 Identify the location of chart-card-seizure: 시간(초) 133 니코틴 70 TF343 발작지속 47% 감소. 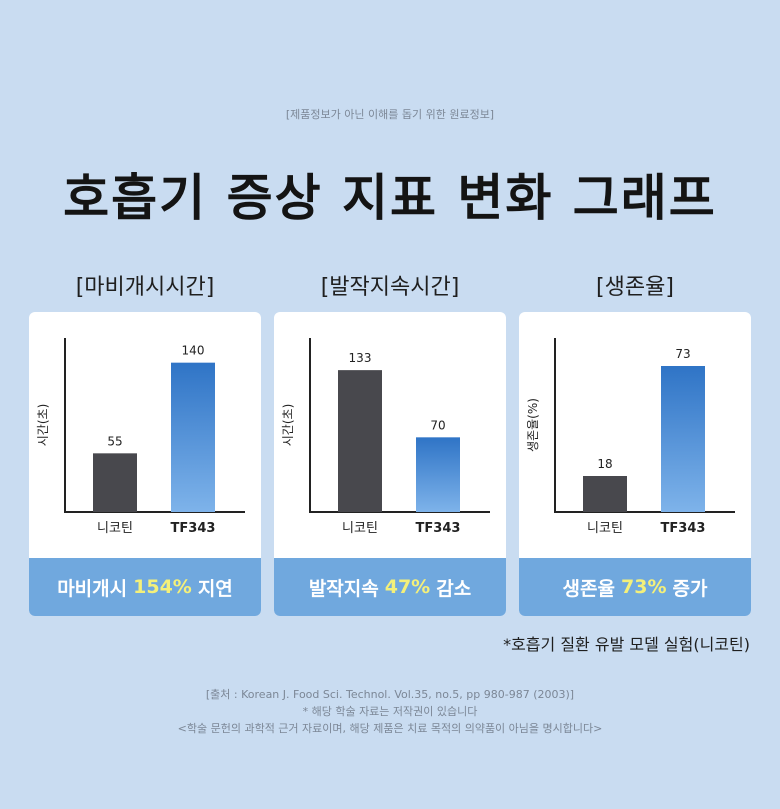
(390, 464).